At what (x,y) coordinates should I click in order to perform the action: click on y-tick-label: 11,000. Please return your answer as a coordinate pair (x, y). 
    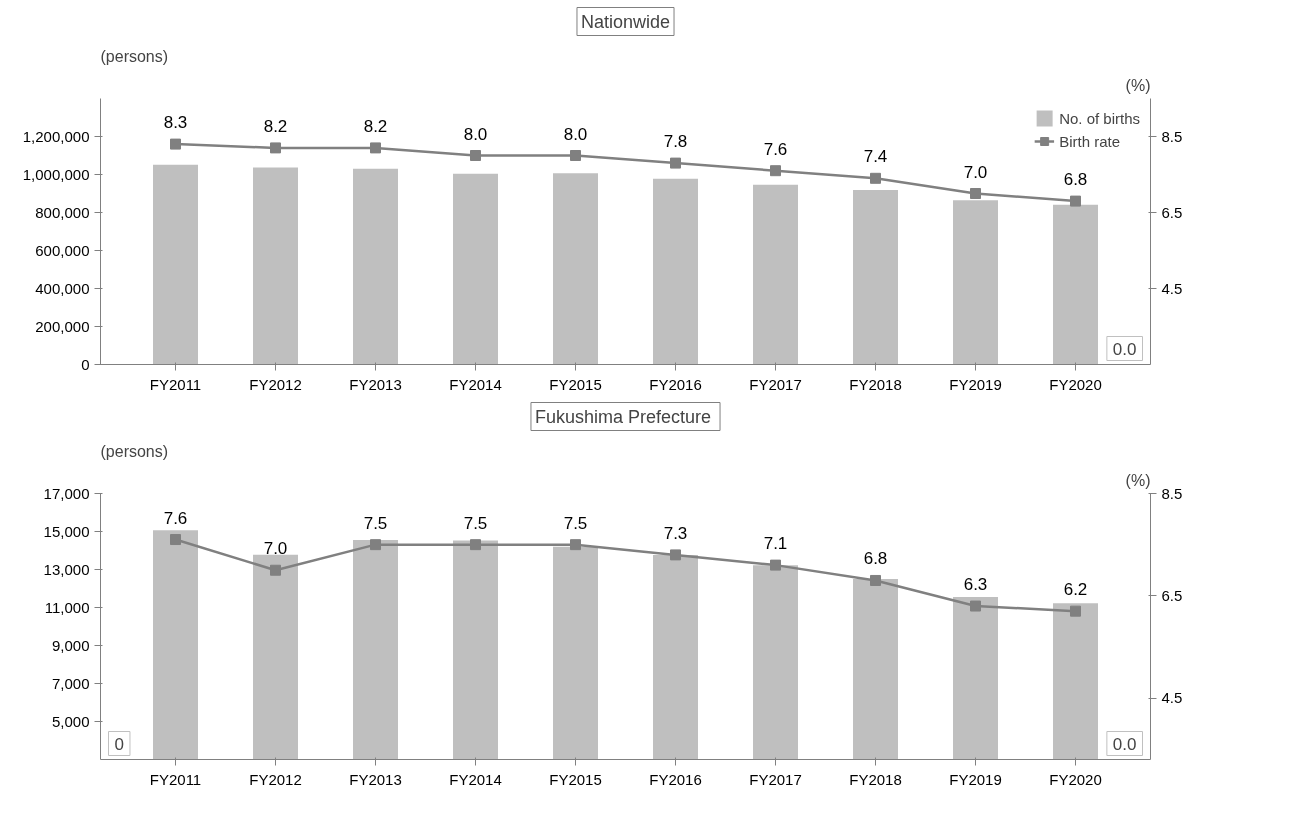
    Looking at the image, I should click on (67, 607).